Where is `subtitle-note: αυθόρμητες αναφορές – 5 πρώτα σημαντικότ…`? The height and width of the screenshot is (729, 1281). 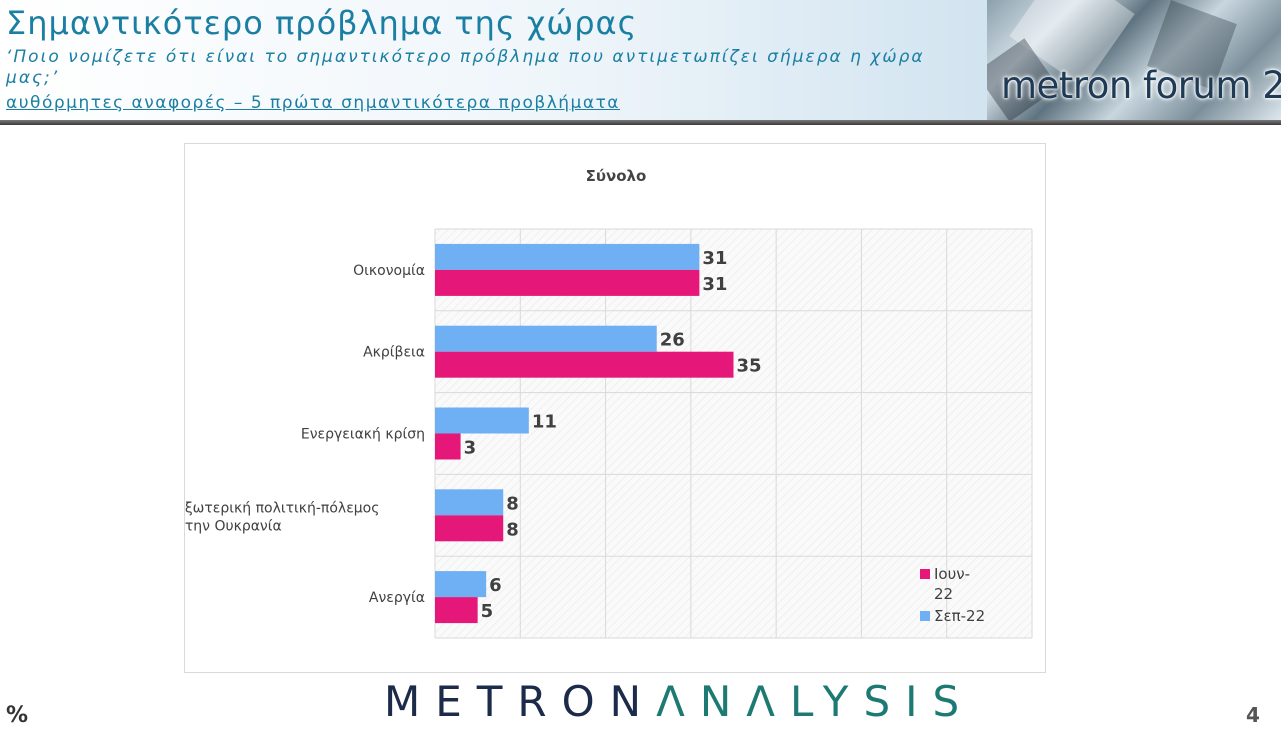 subtitle-note: αυθόρμητες αναφορές – 5 πρώτα σημαντικότ… is located at coordinates (313, 103).